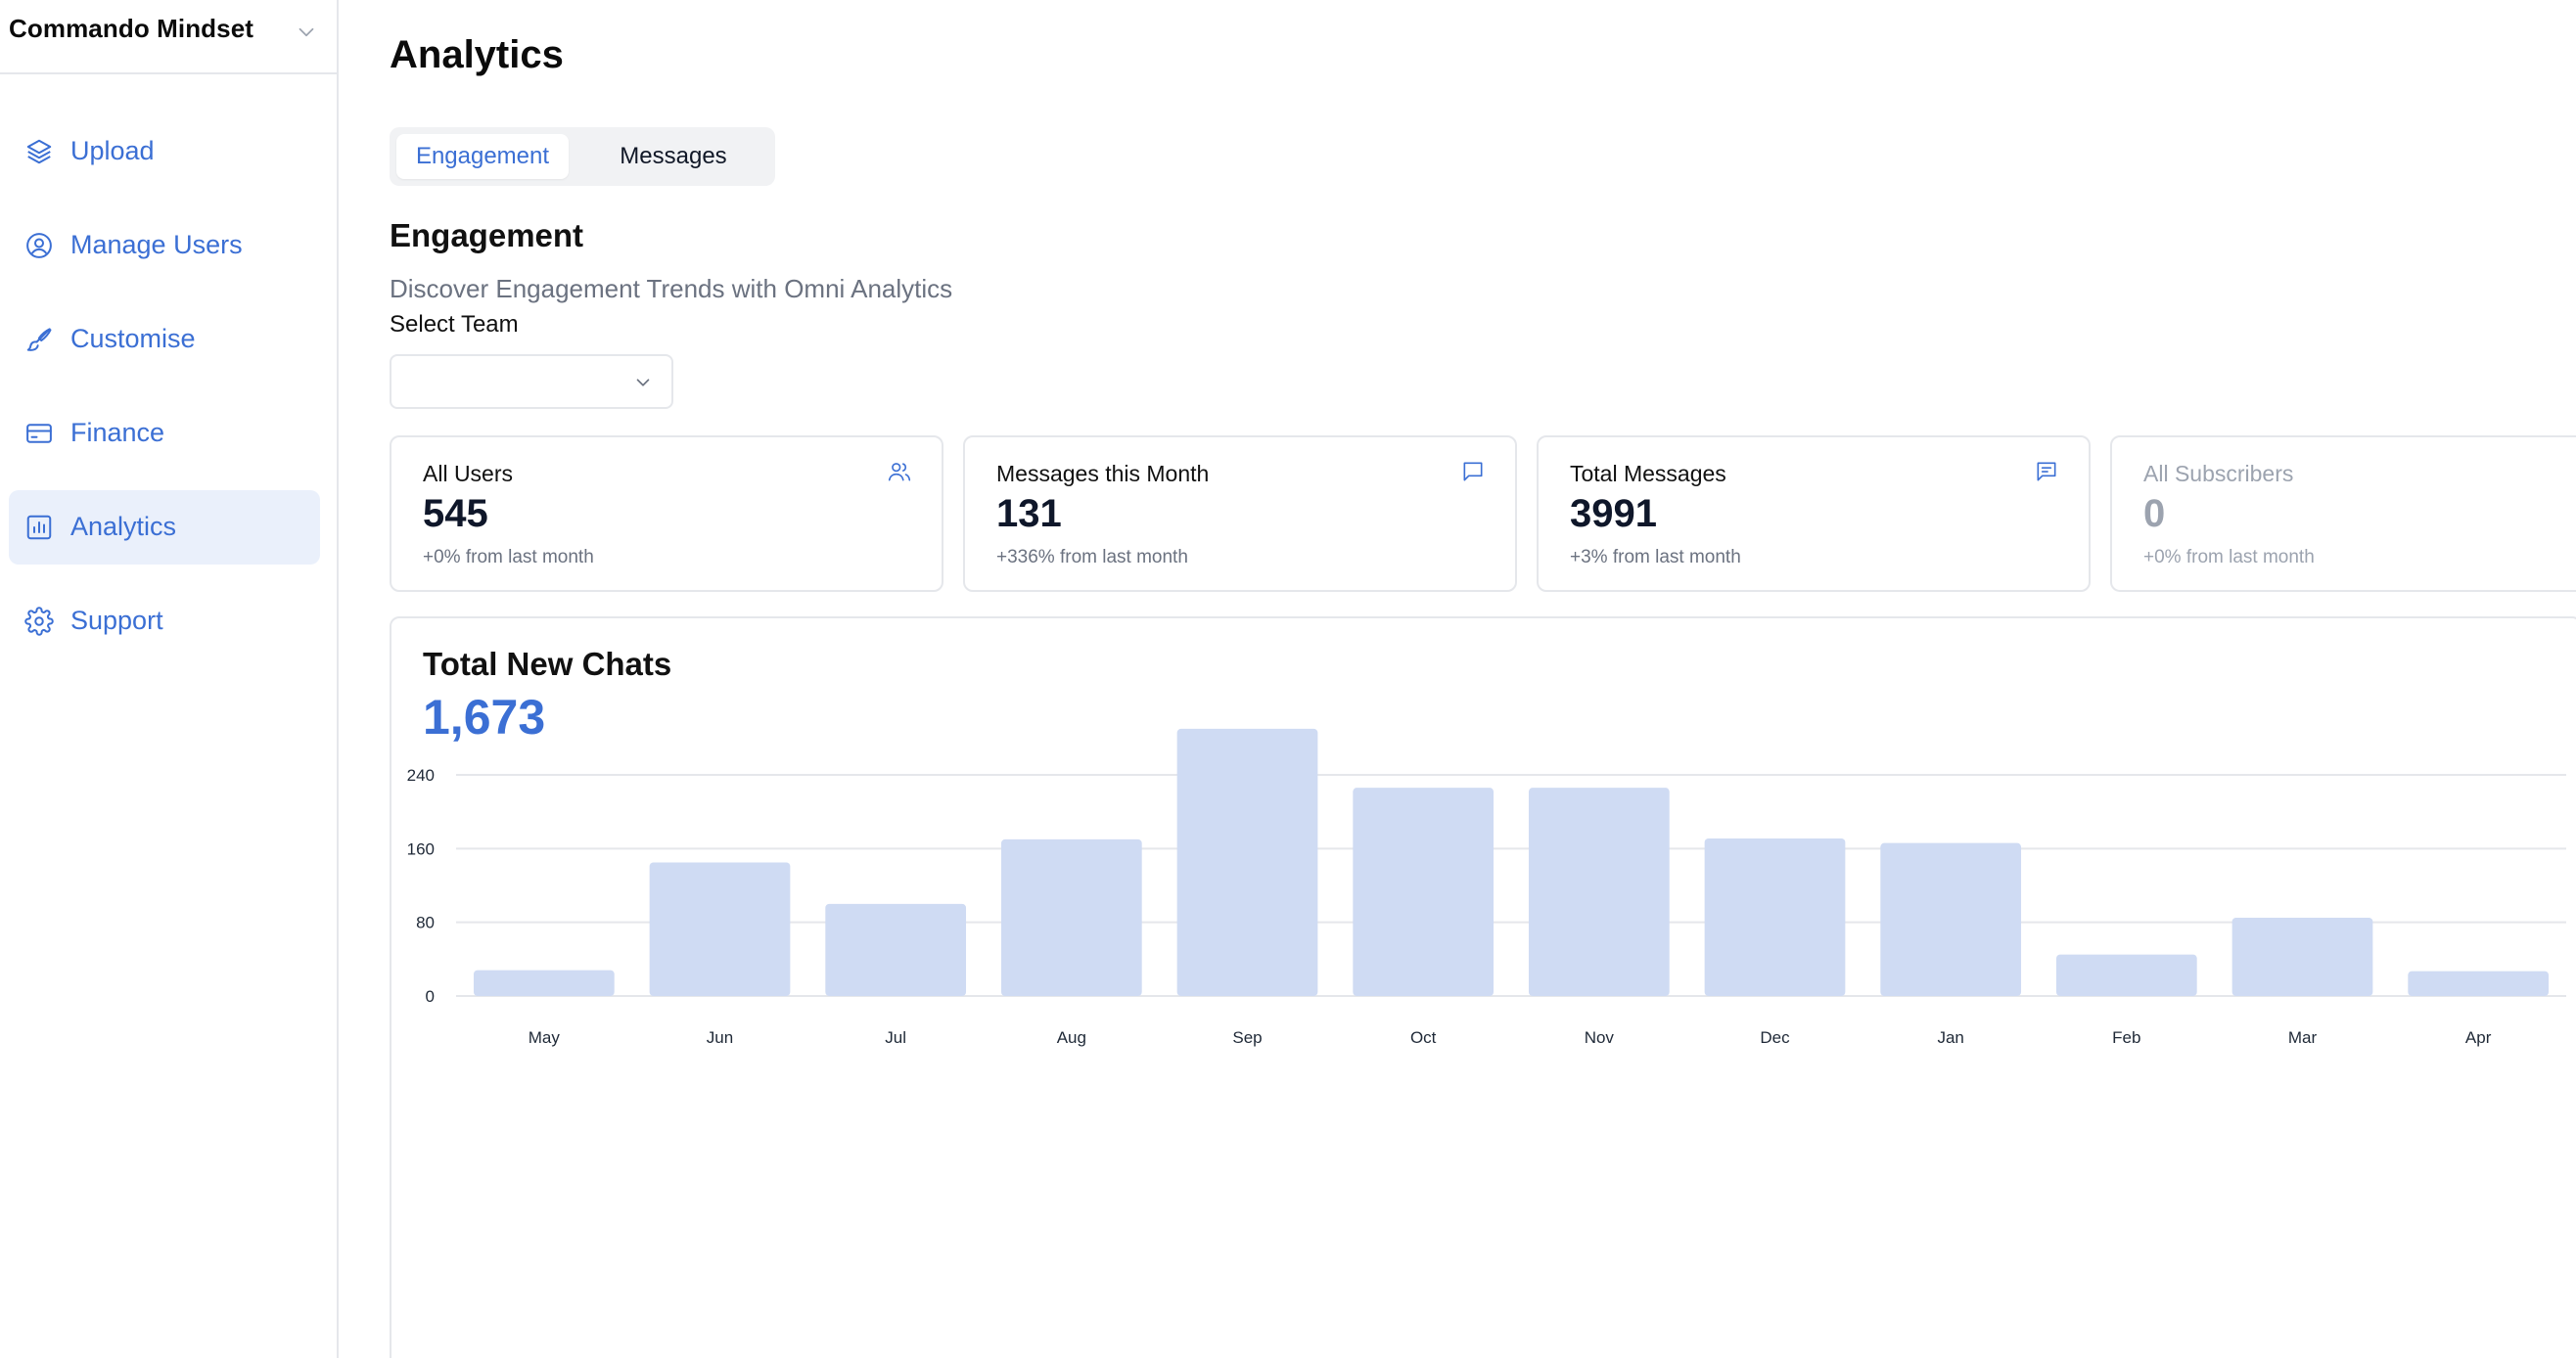 The image size is (2576, 1358). I want to click on y-tick-label: 80, so click(426, 923).